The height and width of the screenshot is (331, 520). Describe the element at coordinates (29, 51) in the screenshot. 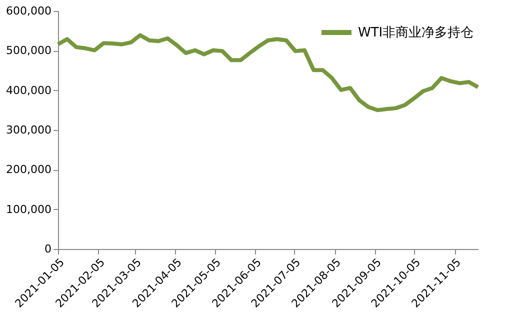

I see `y-tick-label: 500,000` at that location.